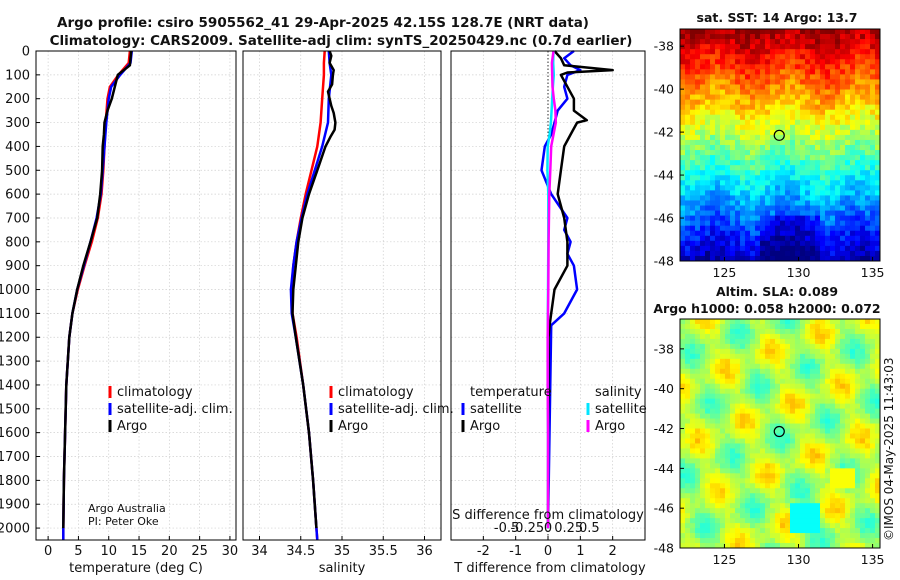 This screenshot has width=900, height=580. Describe the element at coordinates (300, 551) in the screenshot. I see `x-tick-label: 34.5` at that location.